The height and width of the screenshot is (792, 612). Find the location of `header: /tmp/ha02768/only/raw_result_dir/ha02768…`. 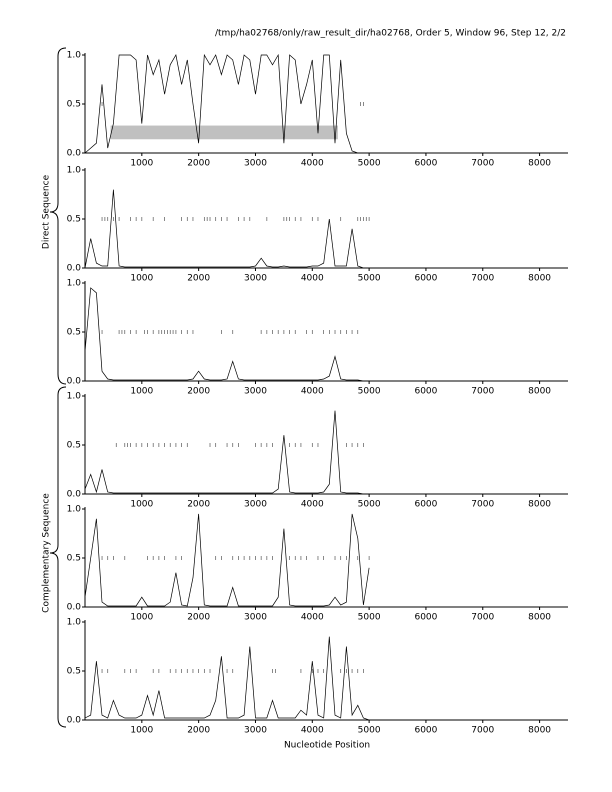

header: /tmp/ha02768/only/raw_result_dir/ha02768… is located at coordinates (390, 34).